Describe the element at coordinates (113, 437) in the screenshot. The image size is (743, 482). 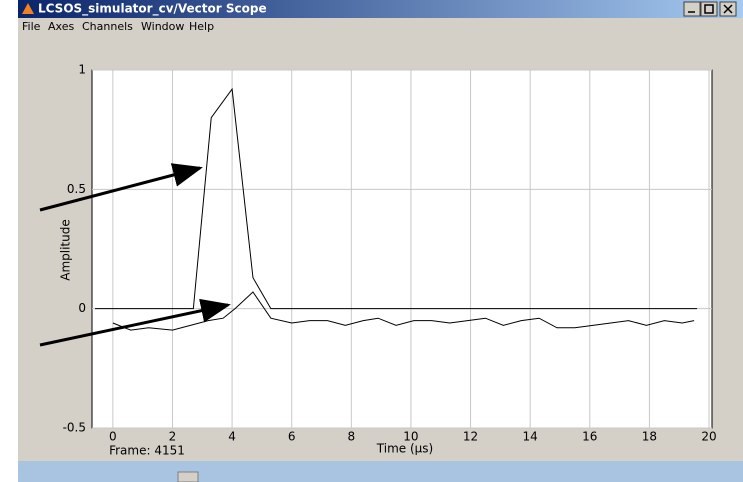
I see `x-tick-label: 0` at that location.